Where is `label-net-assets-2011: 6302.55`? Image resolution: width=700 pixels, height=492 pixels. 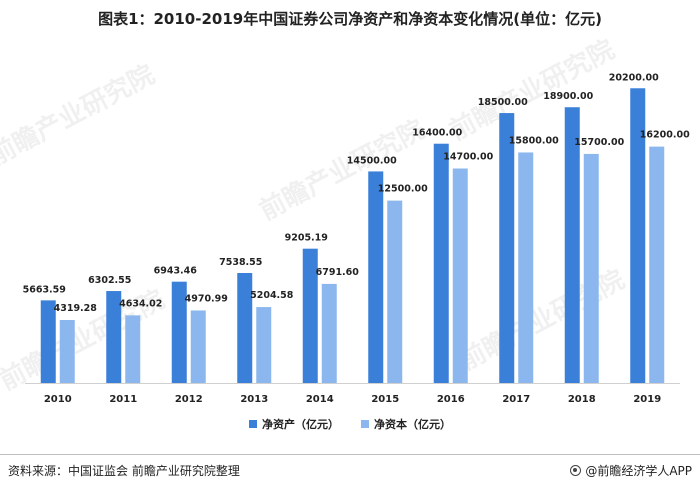 label-net-assets-2011: 6302.55 is located at coordinates (109, 280).